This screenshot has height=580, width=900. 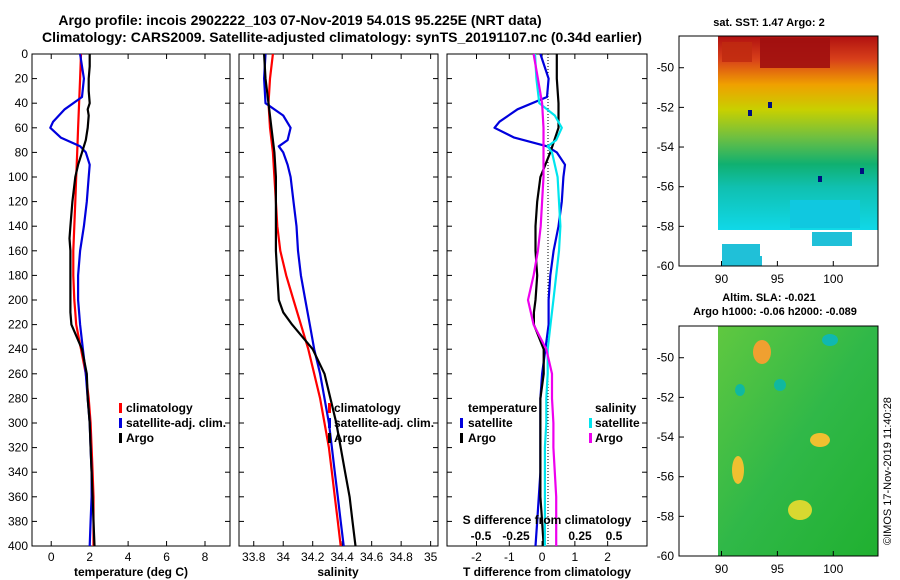 I want to click on temperature-x-label: temperature (deg C), so click(x=131, y=572).